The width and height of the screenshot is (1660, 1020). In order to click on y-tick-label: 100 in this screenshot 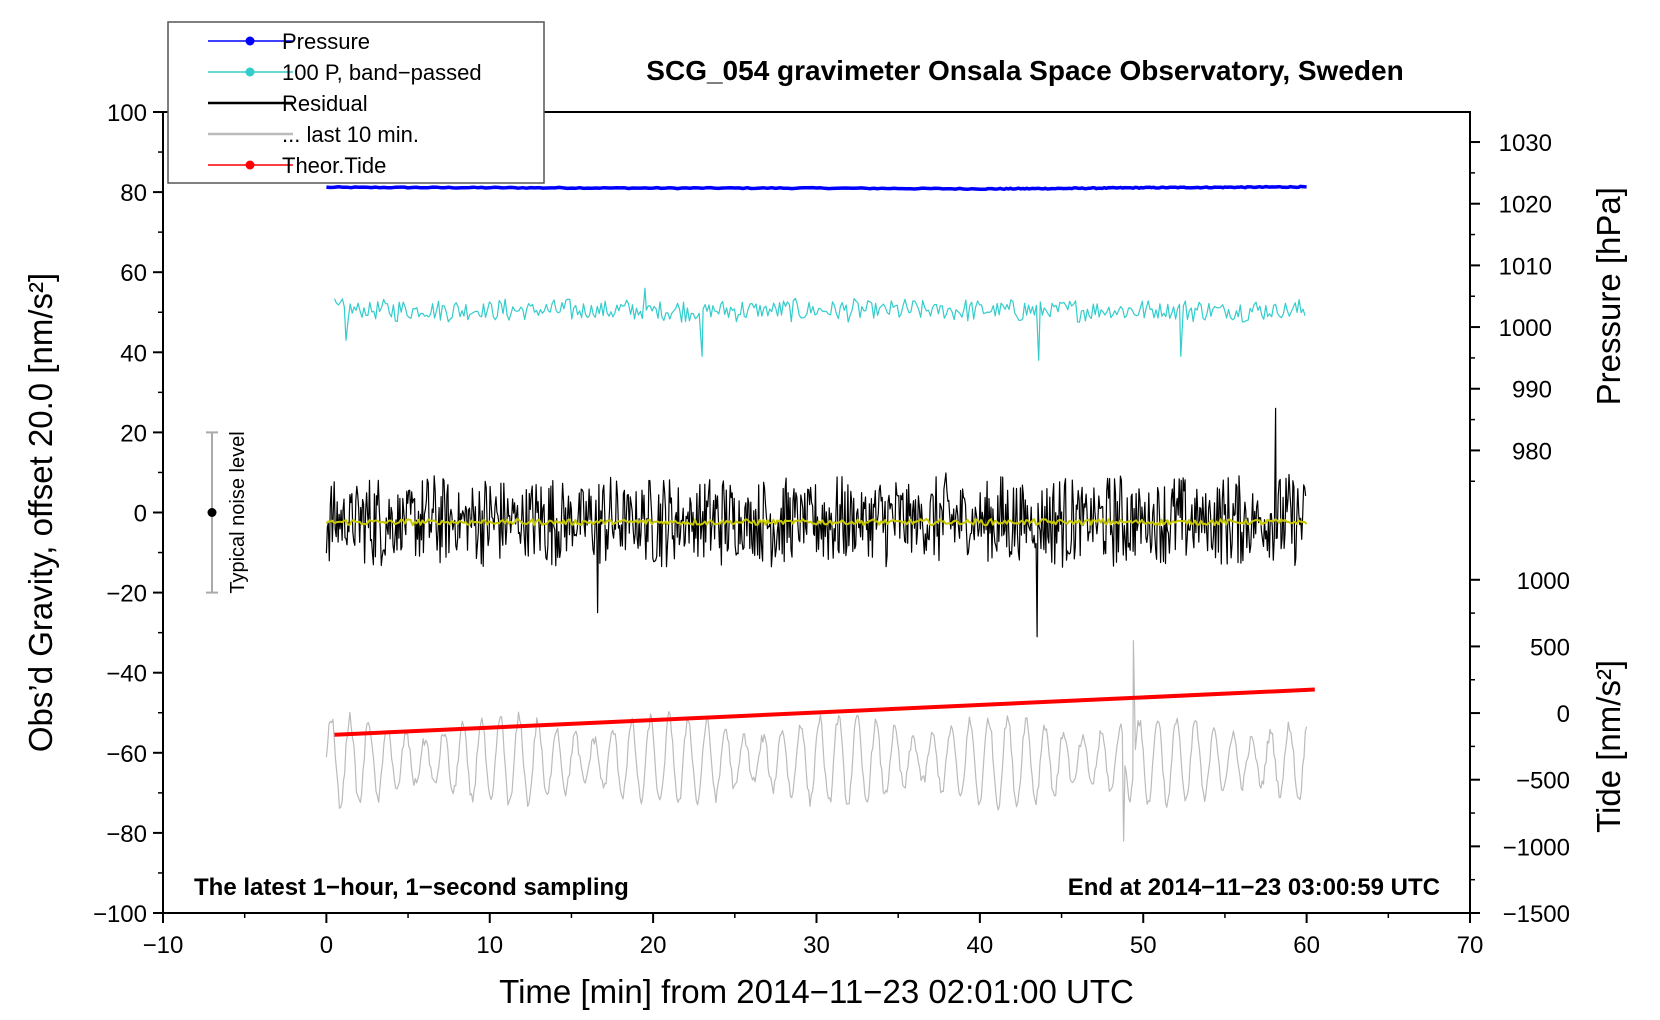, I will do `click(127, 113)`.